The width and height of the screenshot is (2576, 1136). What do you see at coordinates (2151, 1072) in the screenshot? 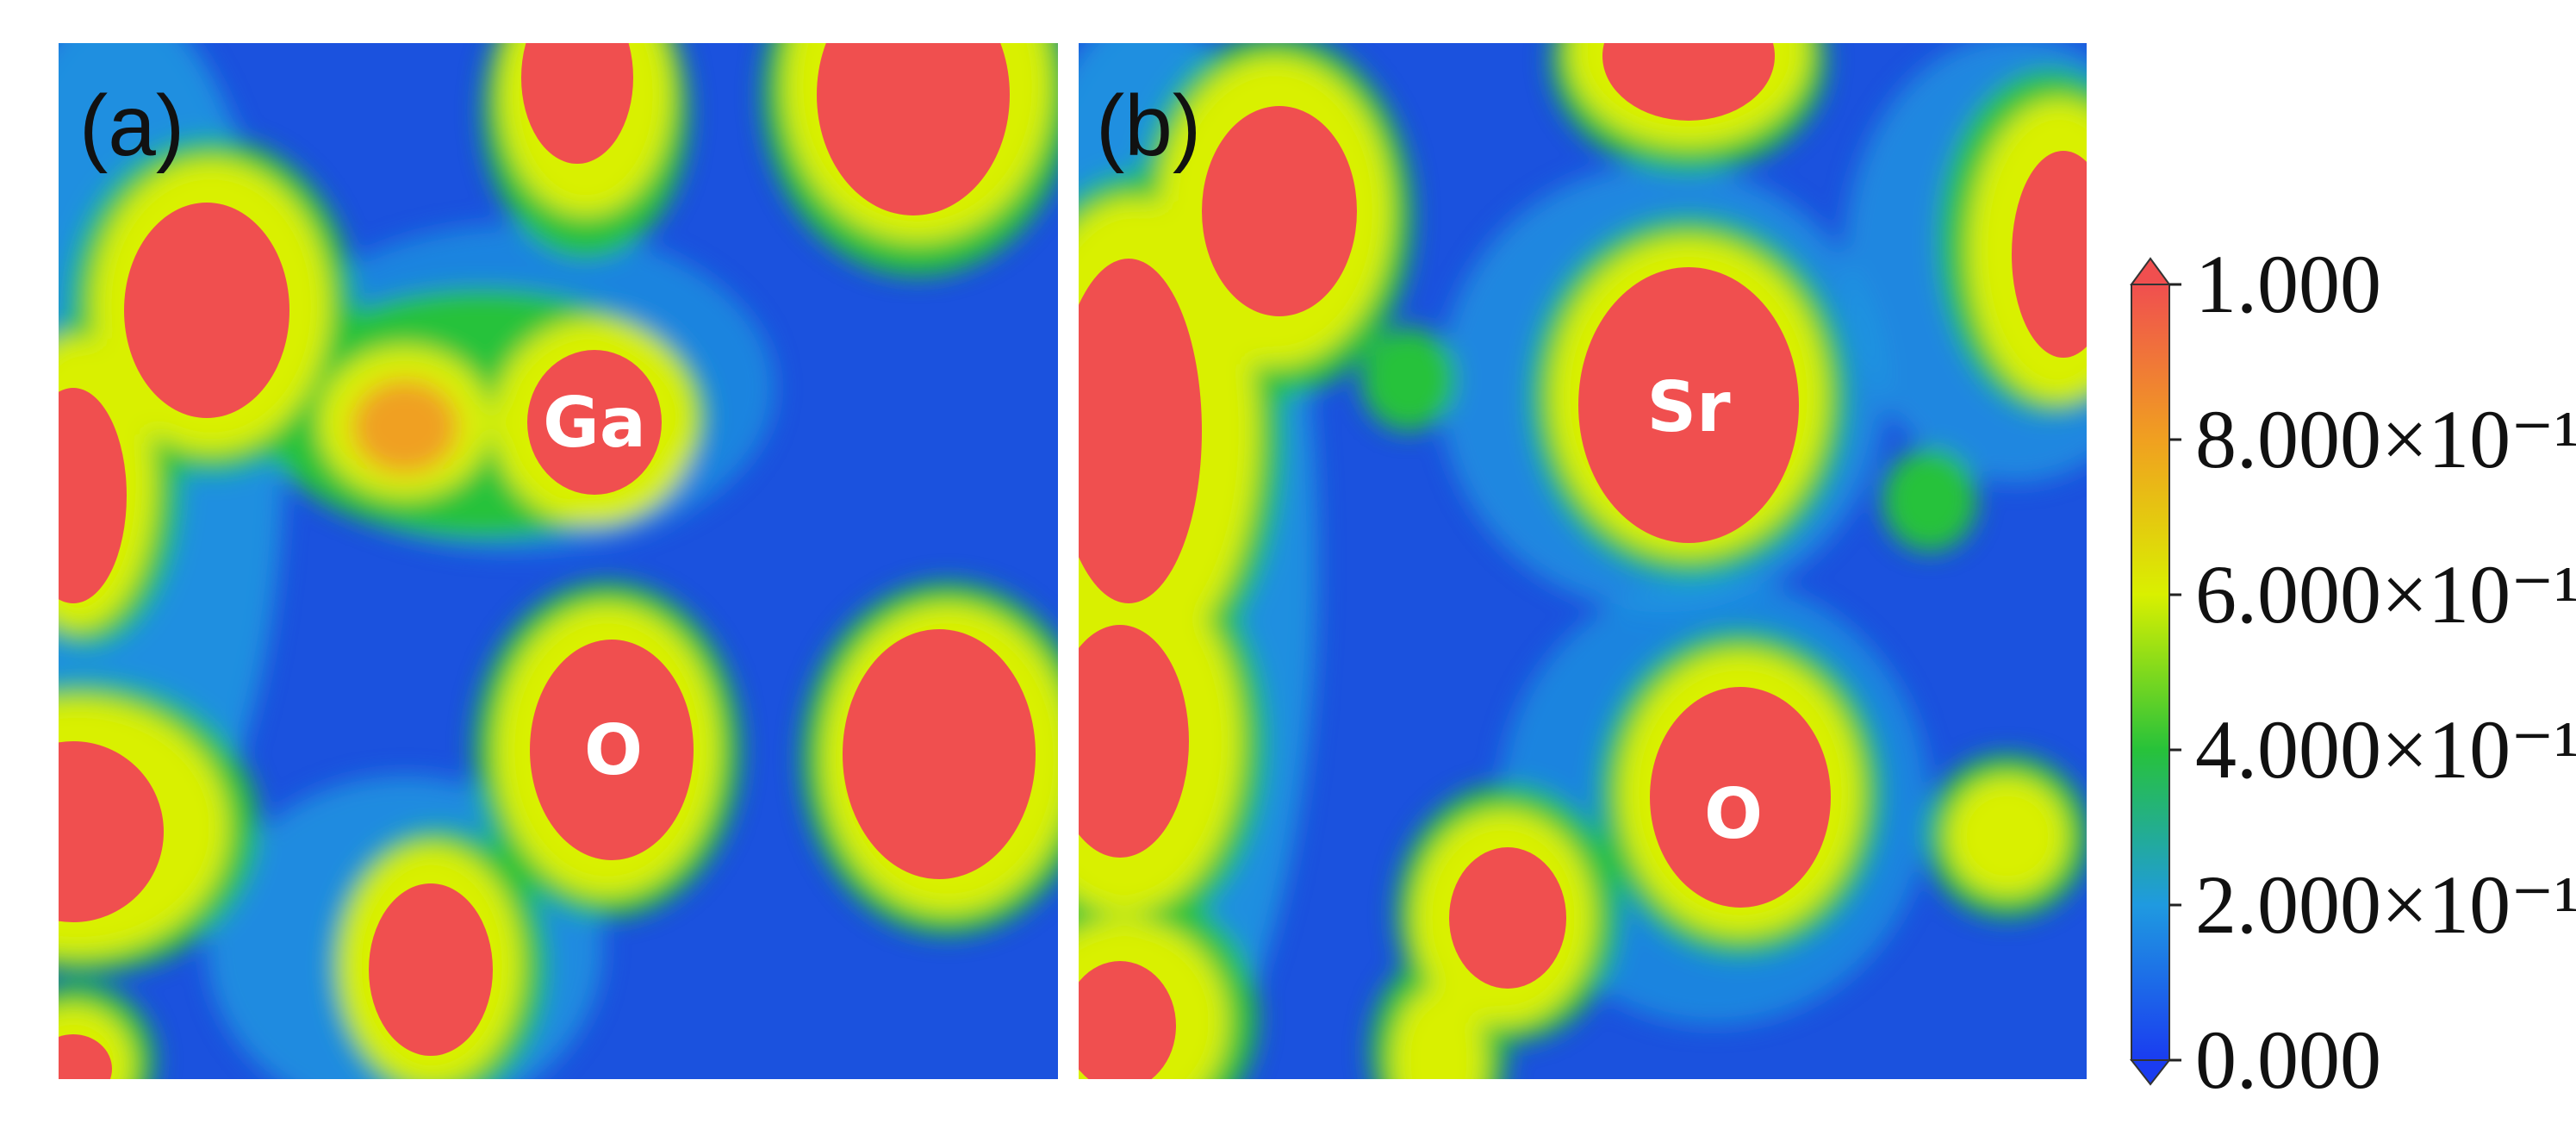
I see `colorbar-bottom-extend` at bounding box center [2151, 1072].